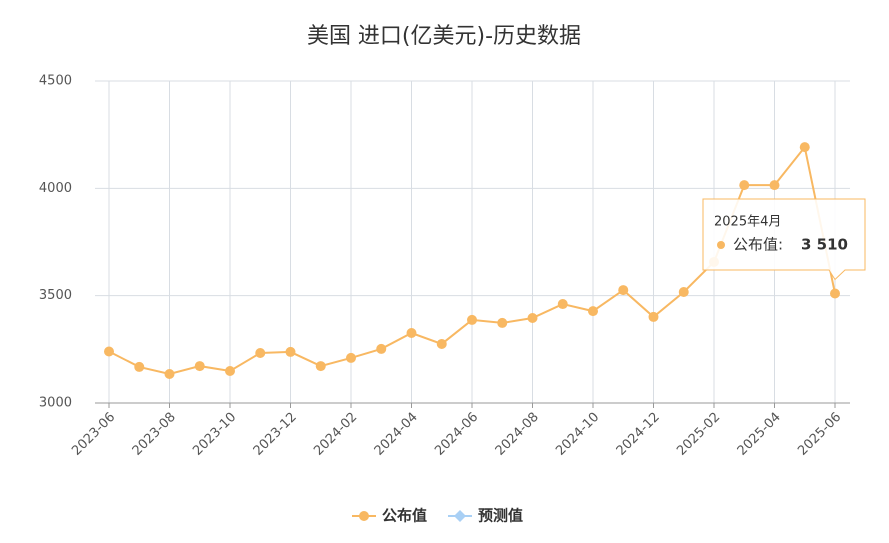  Describe the element at coordinates (404, 516) in the screenshot. I see `legend-label: 公布值` at that location.